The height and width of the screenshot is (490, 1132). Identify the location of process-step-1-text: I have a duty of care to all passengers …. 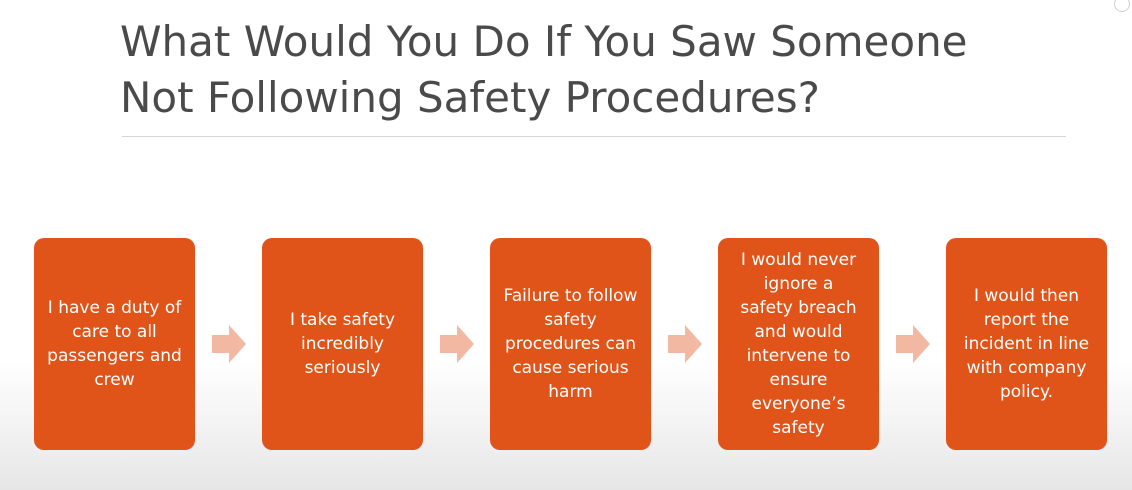
(114, 344).